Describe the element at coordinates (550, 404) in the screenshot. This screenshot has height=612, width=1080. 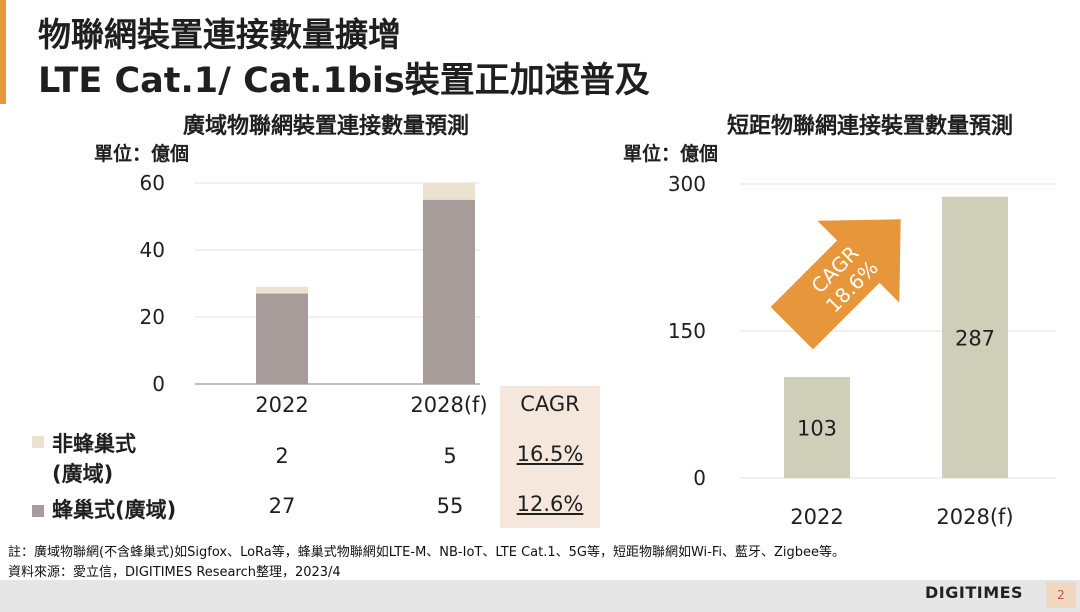
I see `cagr-header: CAGR` at that location.